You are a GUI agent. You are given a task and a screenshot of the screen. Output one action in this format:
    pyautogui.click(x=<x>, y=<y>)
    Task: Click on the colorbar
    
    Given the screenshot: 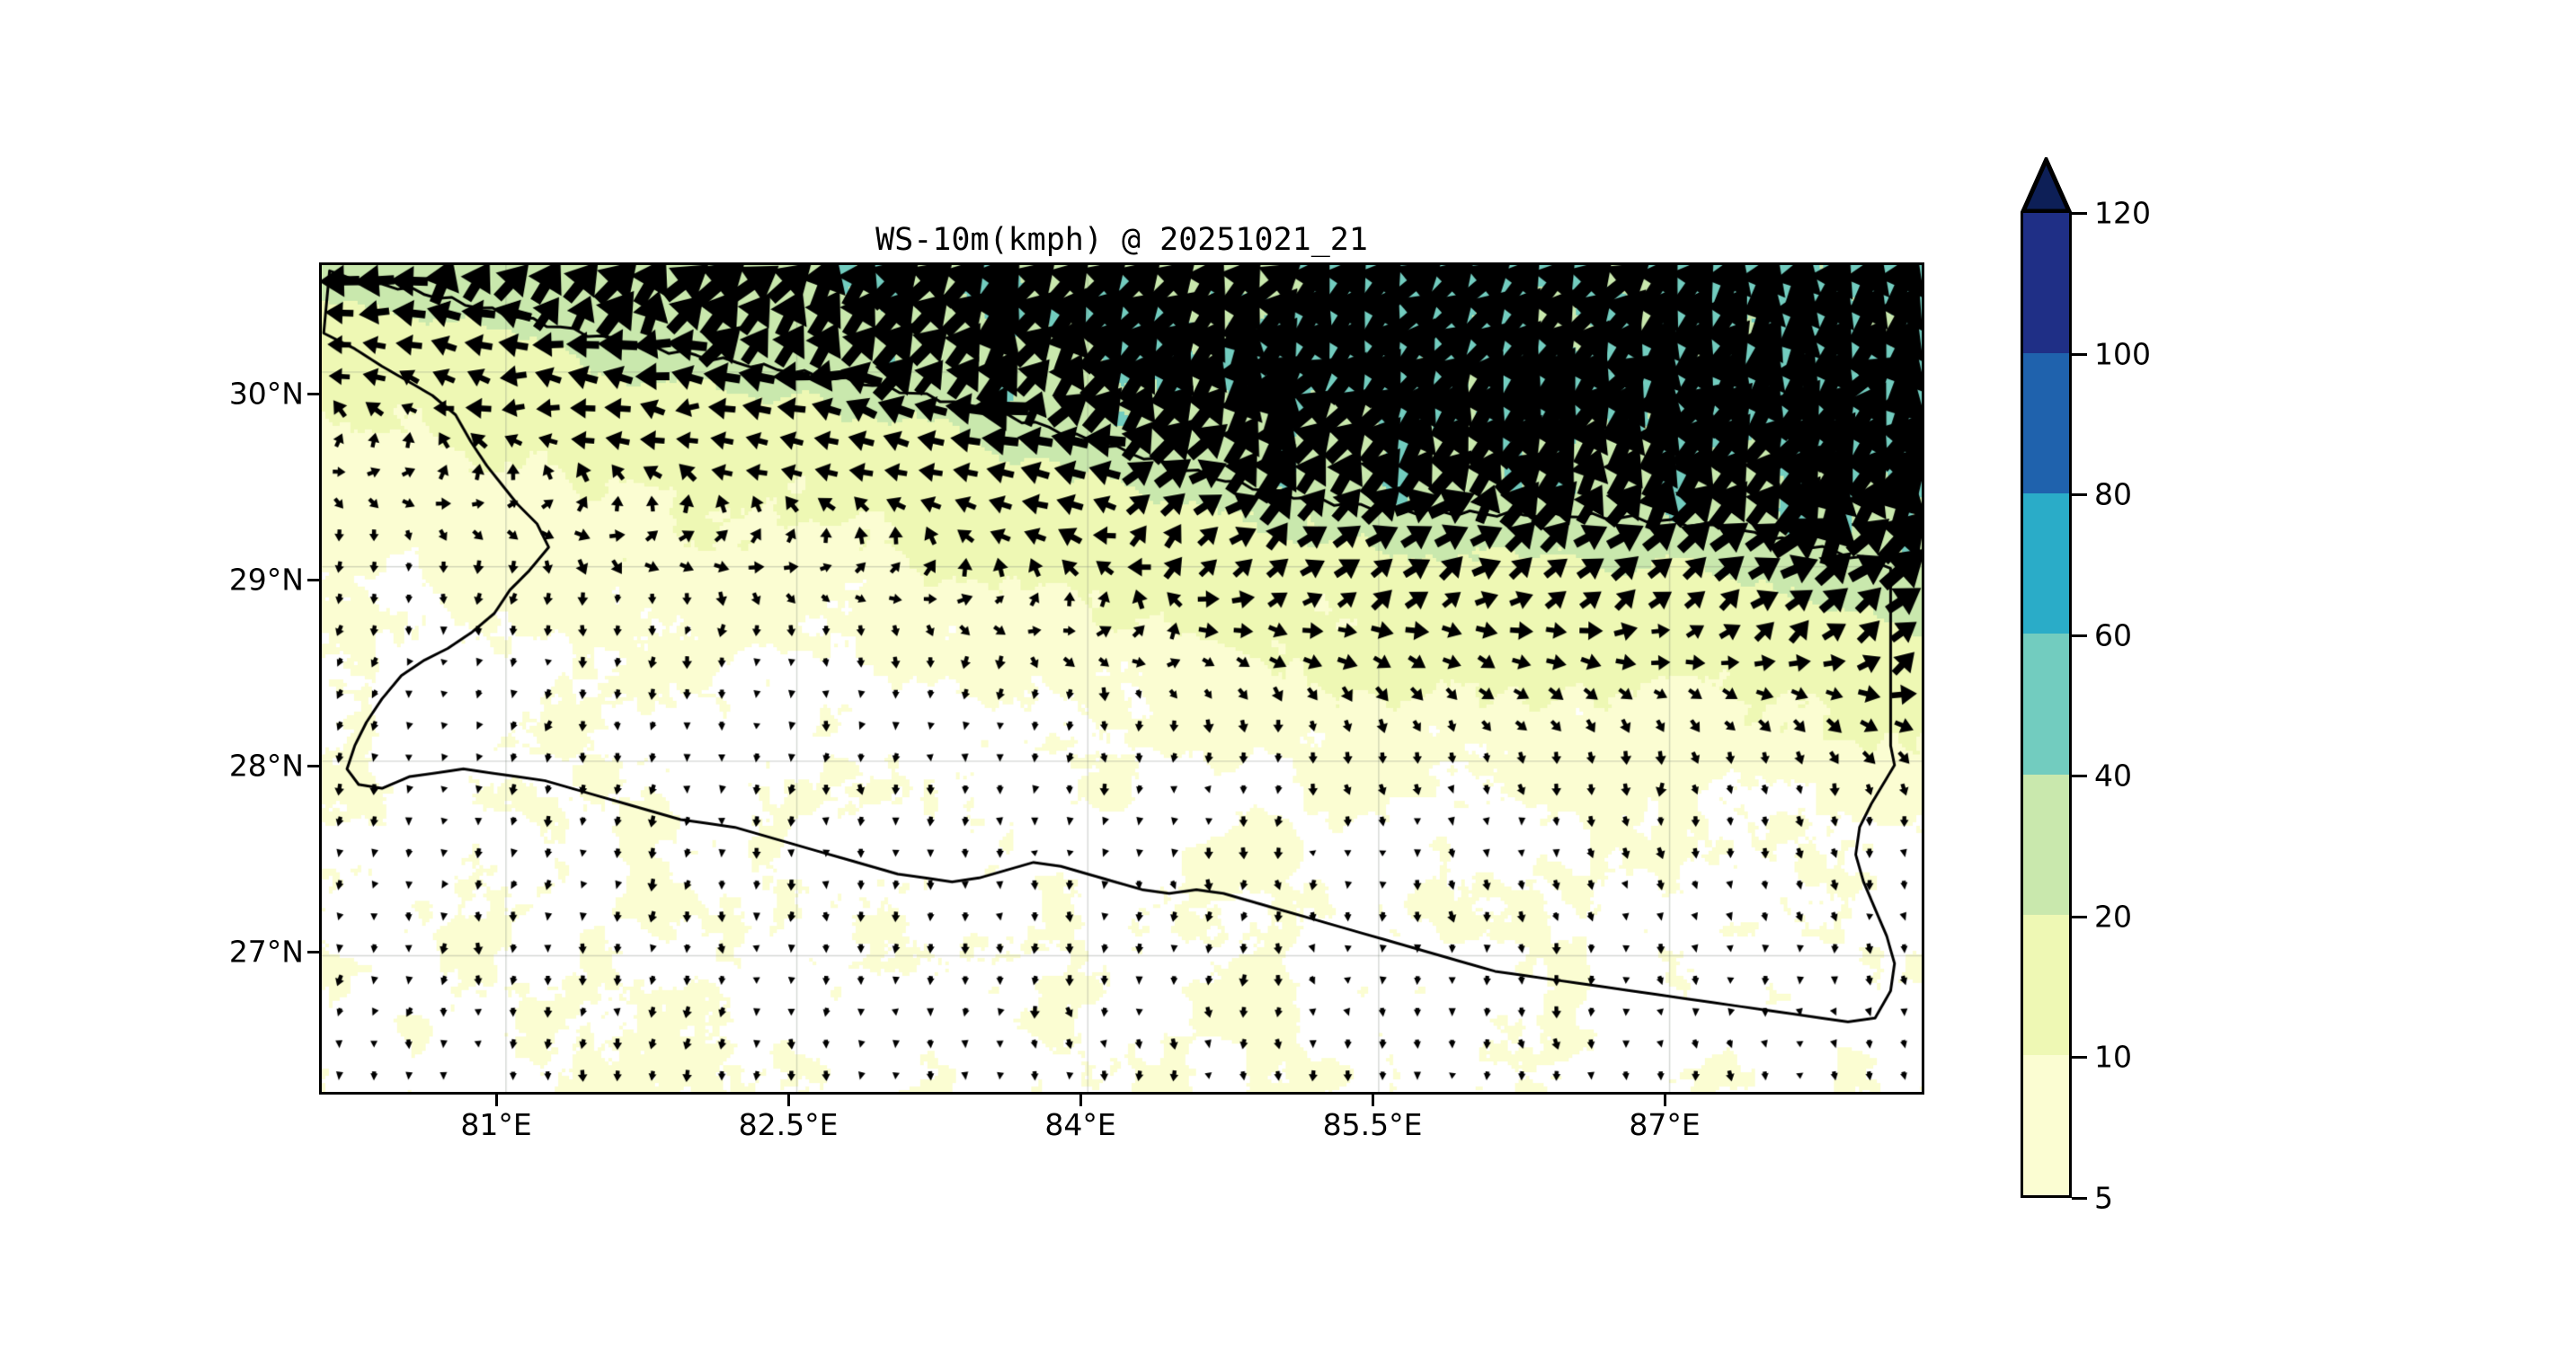 What is the action you would take?
    pyautogui.click(x=2046, y=705)
    